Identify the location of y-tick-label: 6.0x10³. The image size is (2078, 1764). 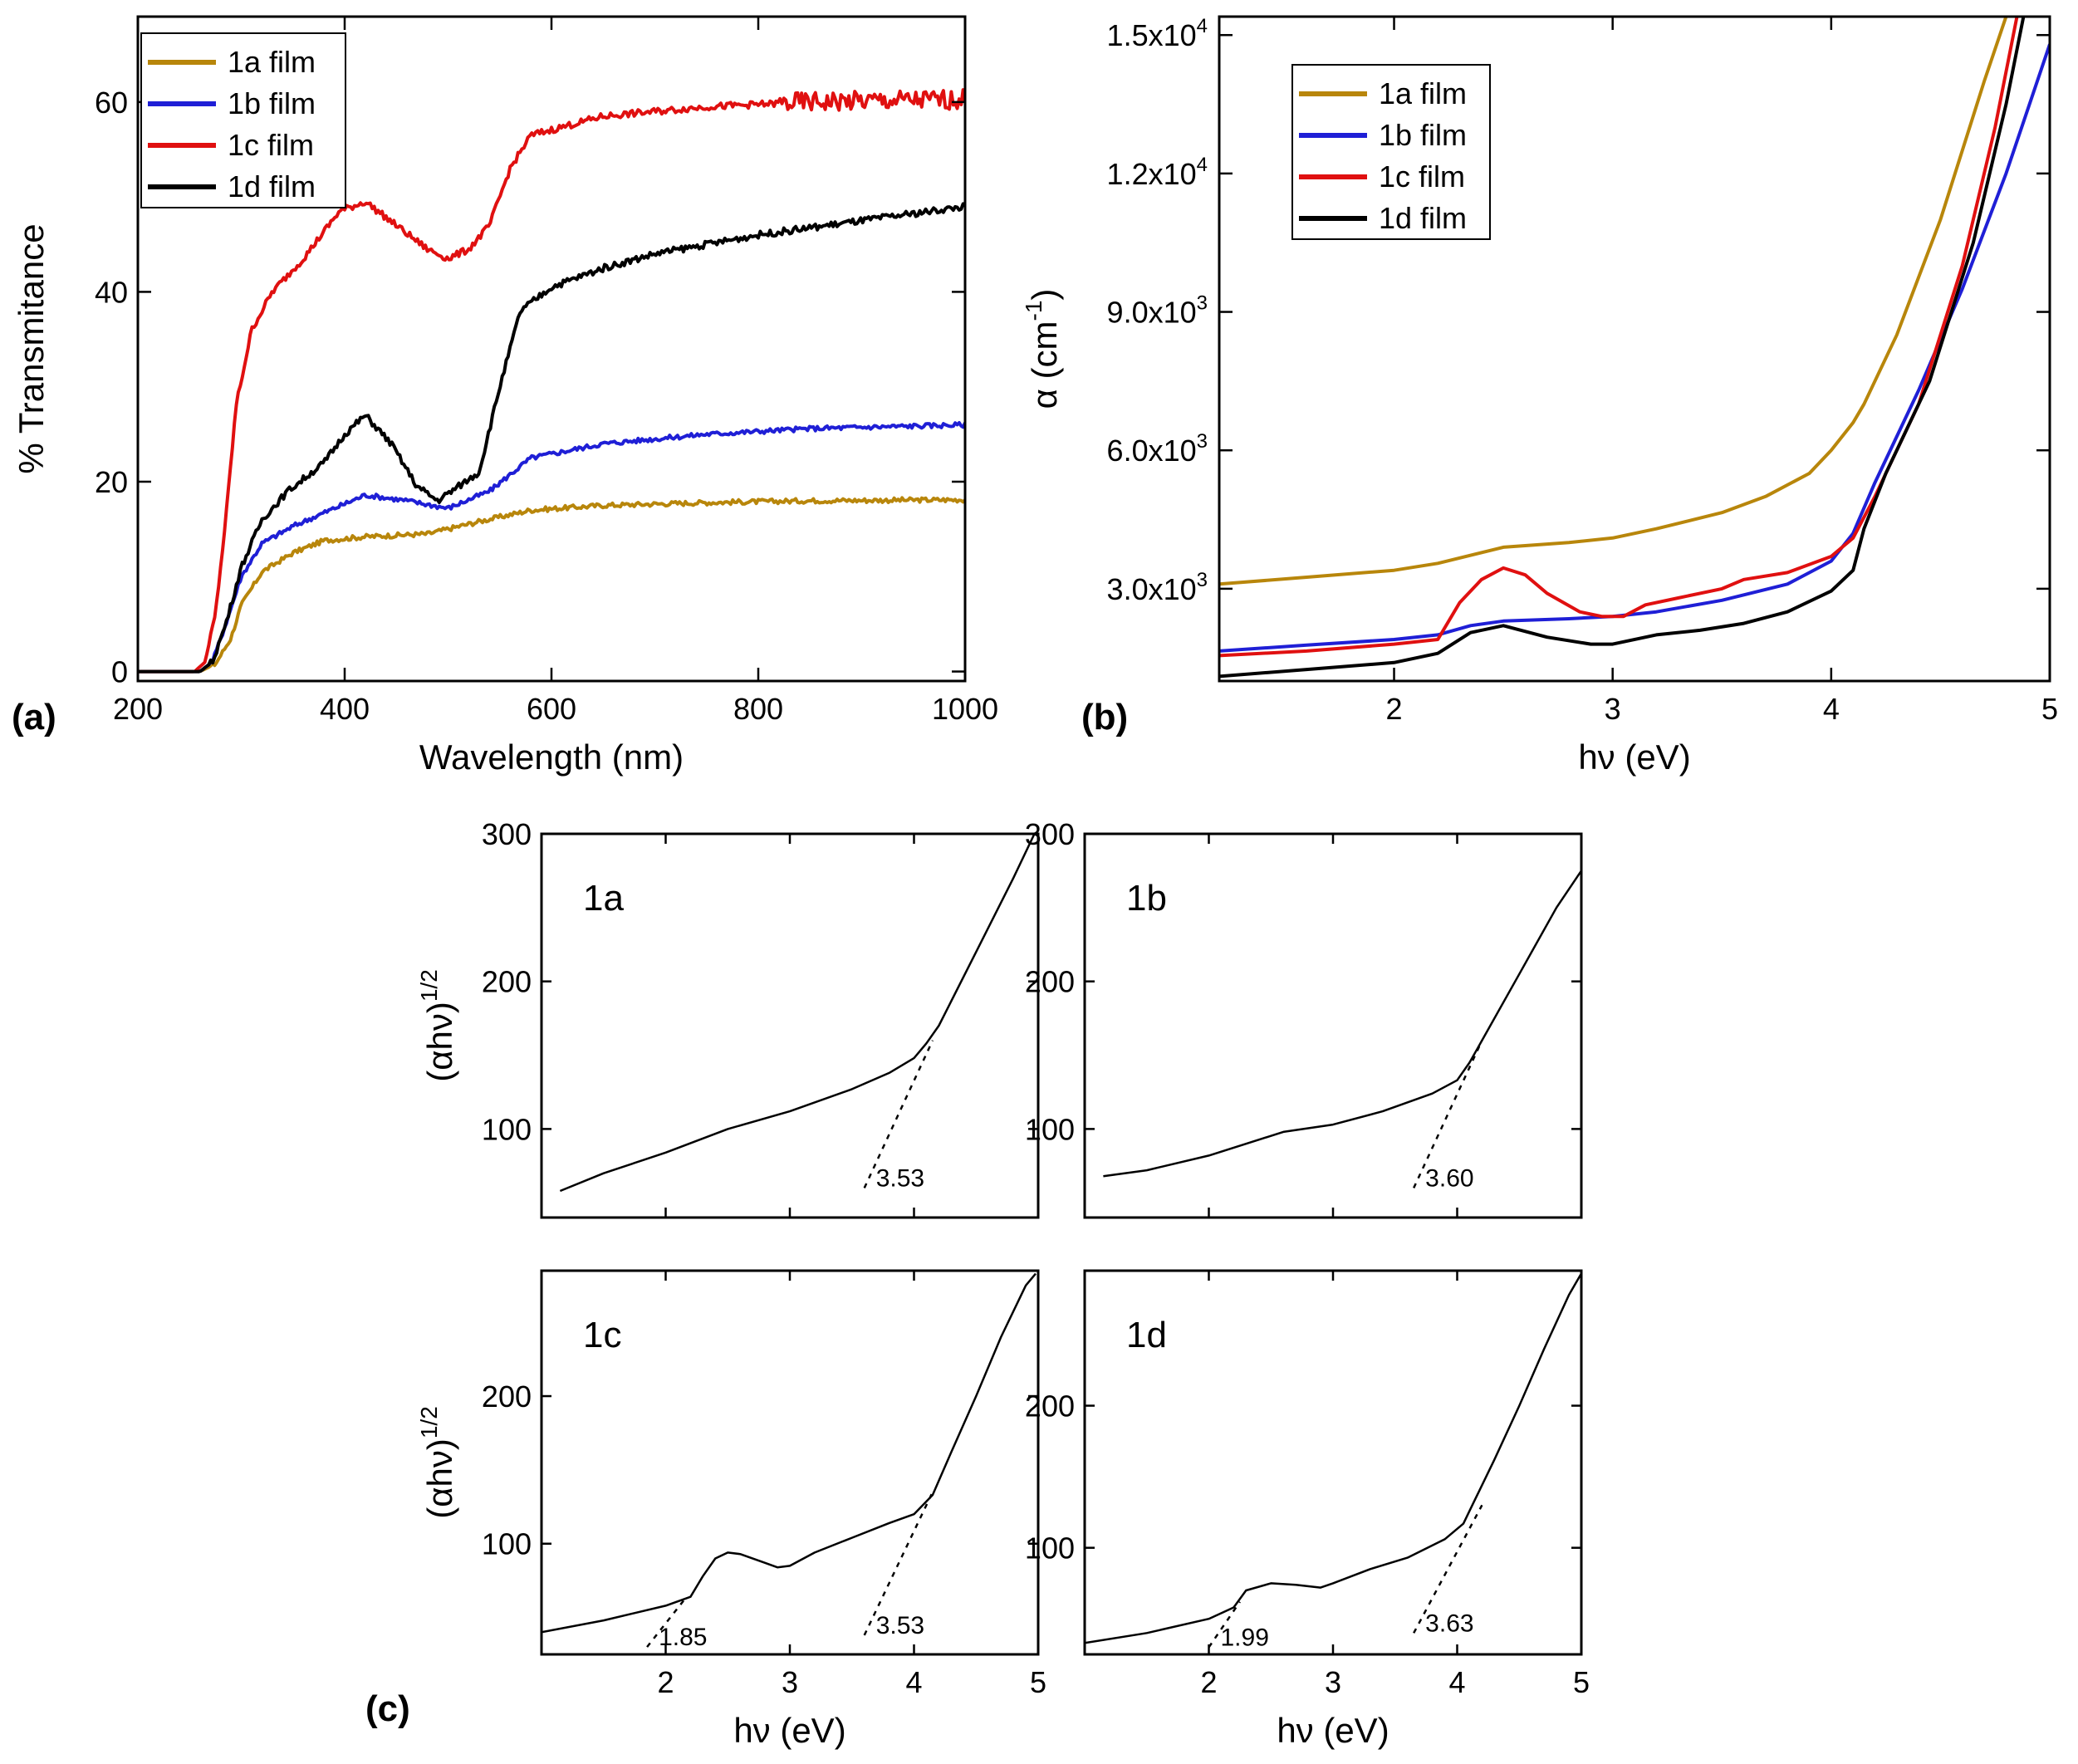
(1157, 449).